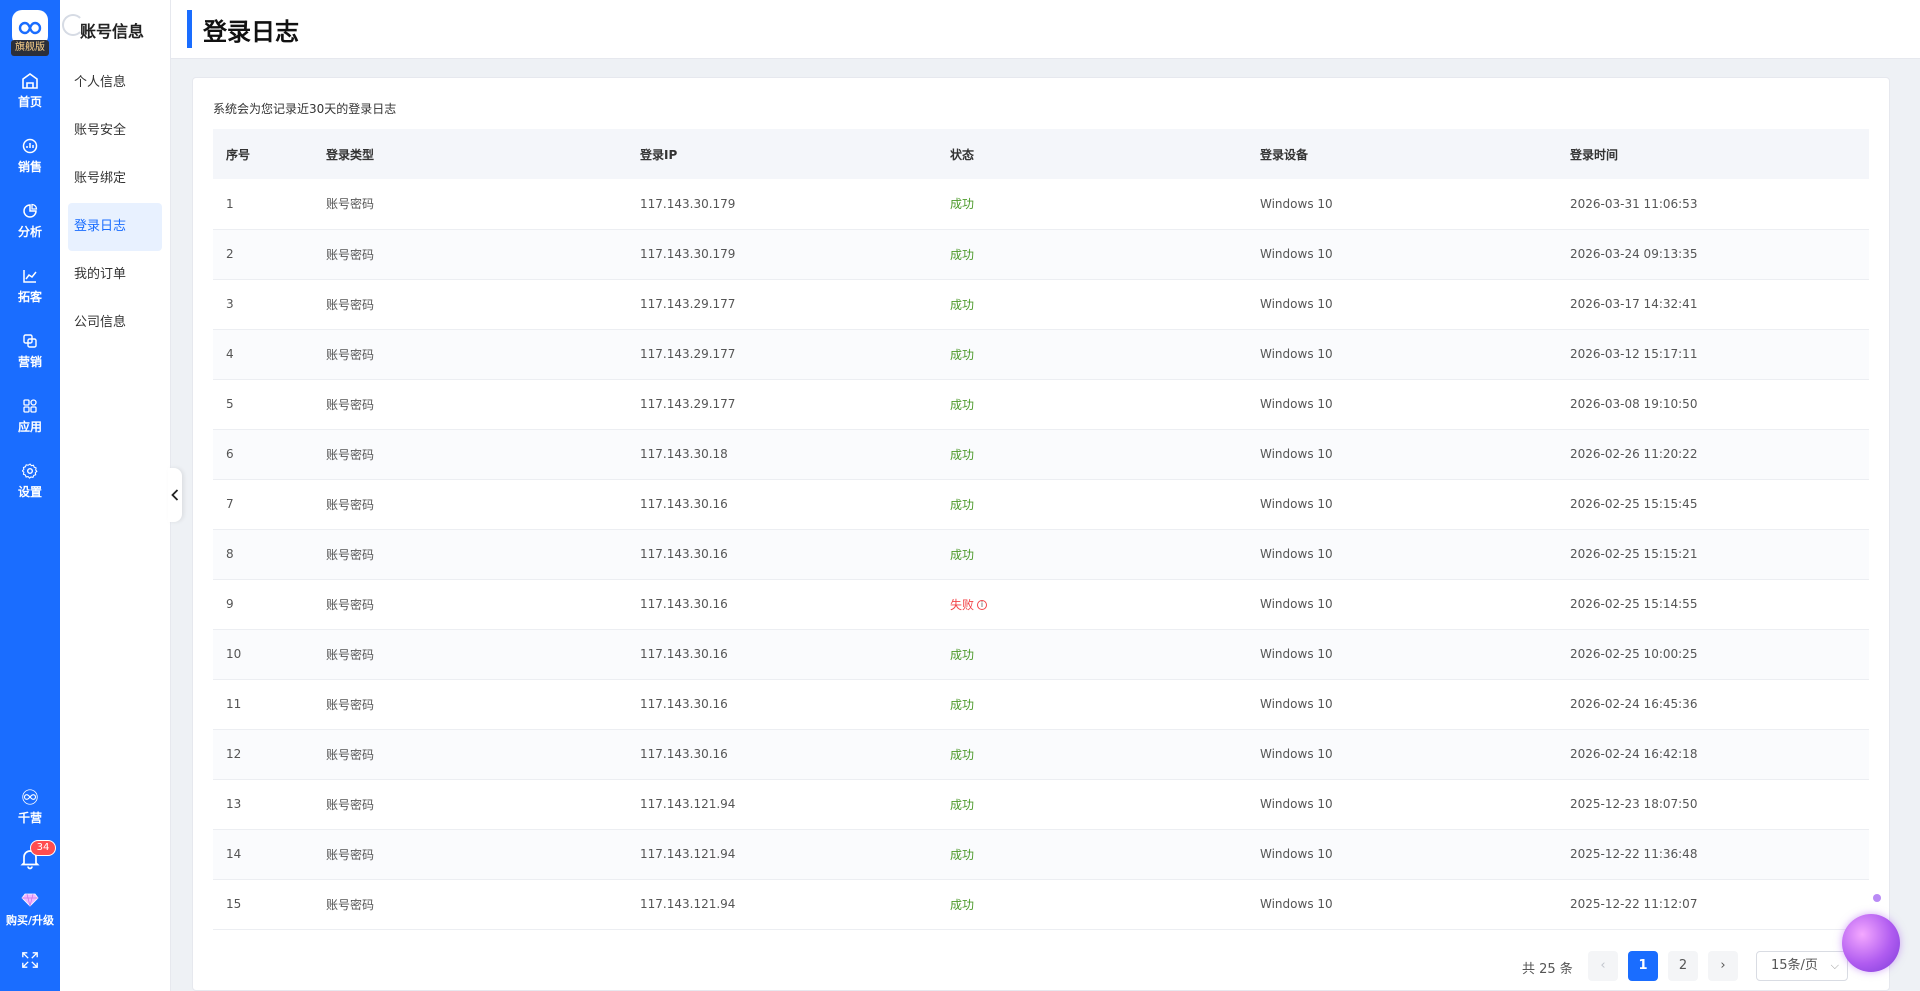 The height and width of the screenshot is (991, 1920). What do you see at coordinates (30, 416) in the screenshot?
I see `nav-apps: 应用` at bounding box center [30, 416].